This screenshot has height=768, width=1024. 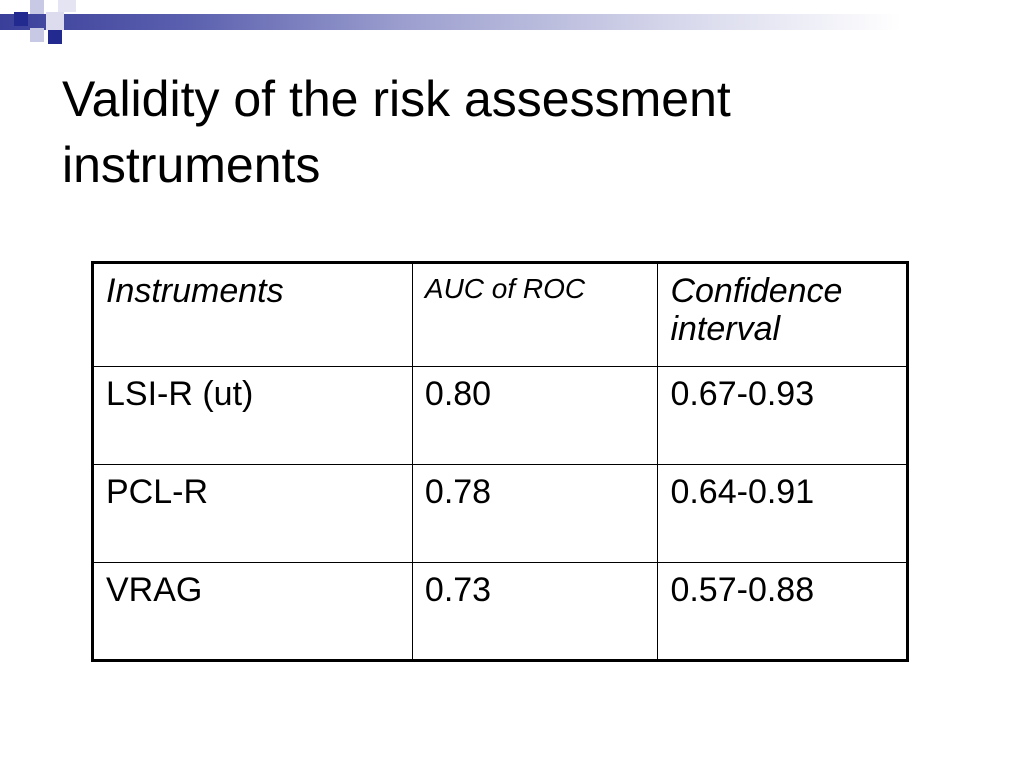 What do you see at coordinates (782, 611) in the screenshot?
I see `confidence-interval-cell: 0.57-0.88` at bounding box center [782, 611].